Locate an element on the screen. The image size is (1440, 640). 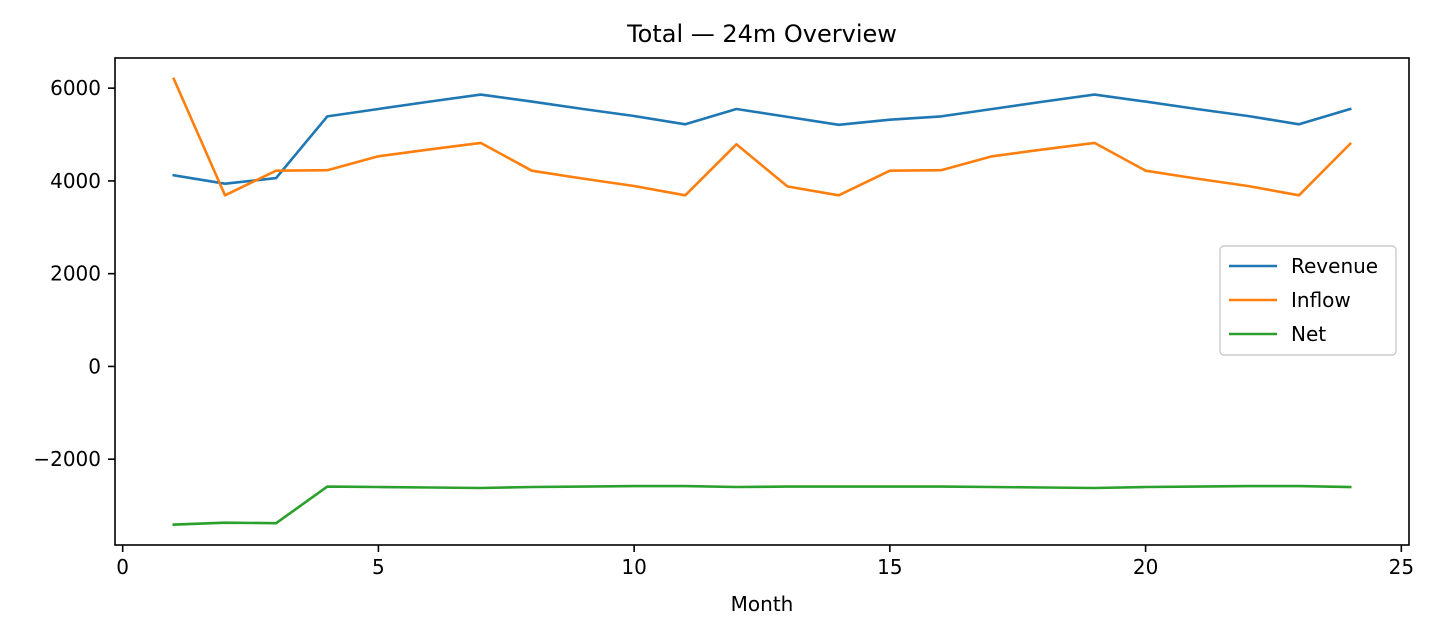
x-axis-label: Month is located at coordinates (762, 604).